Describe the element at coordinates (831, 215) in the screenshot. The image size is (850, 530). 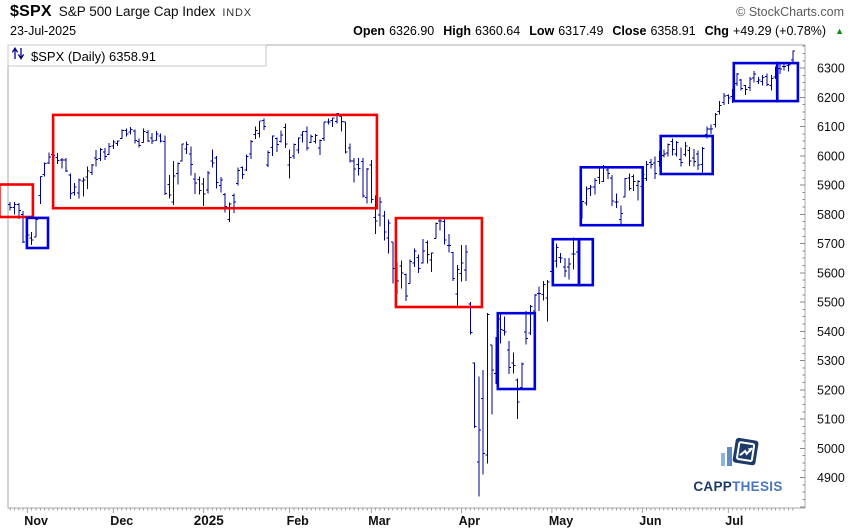
I see `y-axis-label: 5800` at that location.